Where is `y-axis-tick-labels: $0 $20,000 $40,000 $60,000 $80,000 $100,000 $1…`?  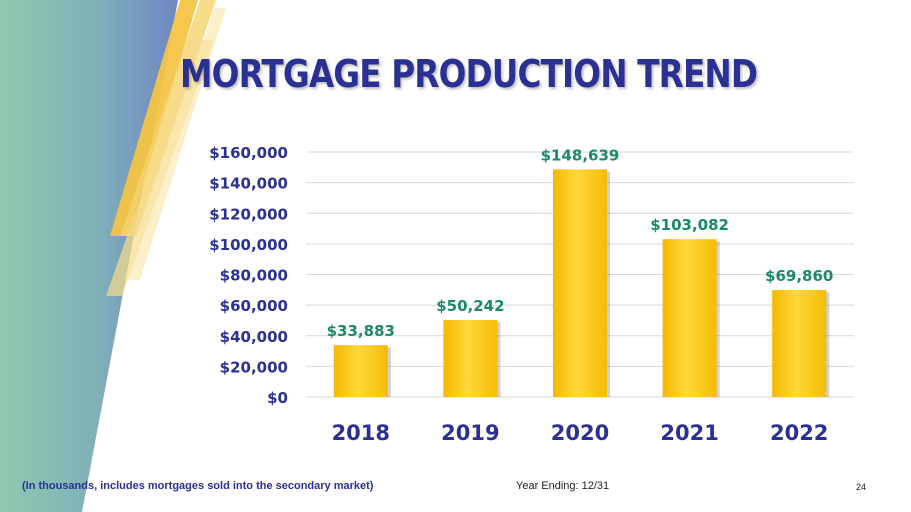 y-axis-tick-labels: $0 $20,000 $40,000 $60,000 $80,000 $100,000 $1… is located at coordinates (248, 275).